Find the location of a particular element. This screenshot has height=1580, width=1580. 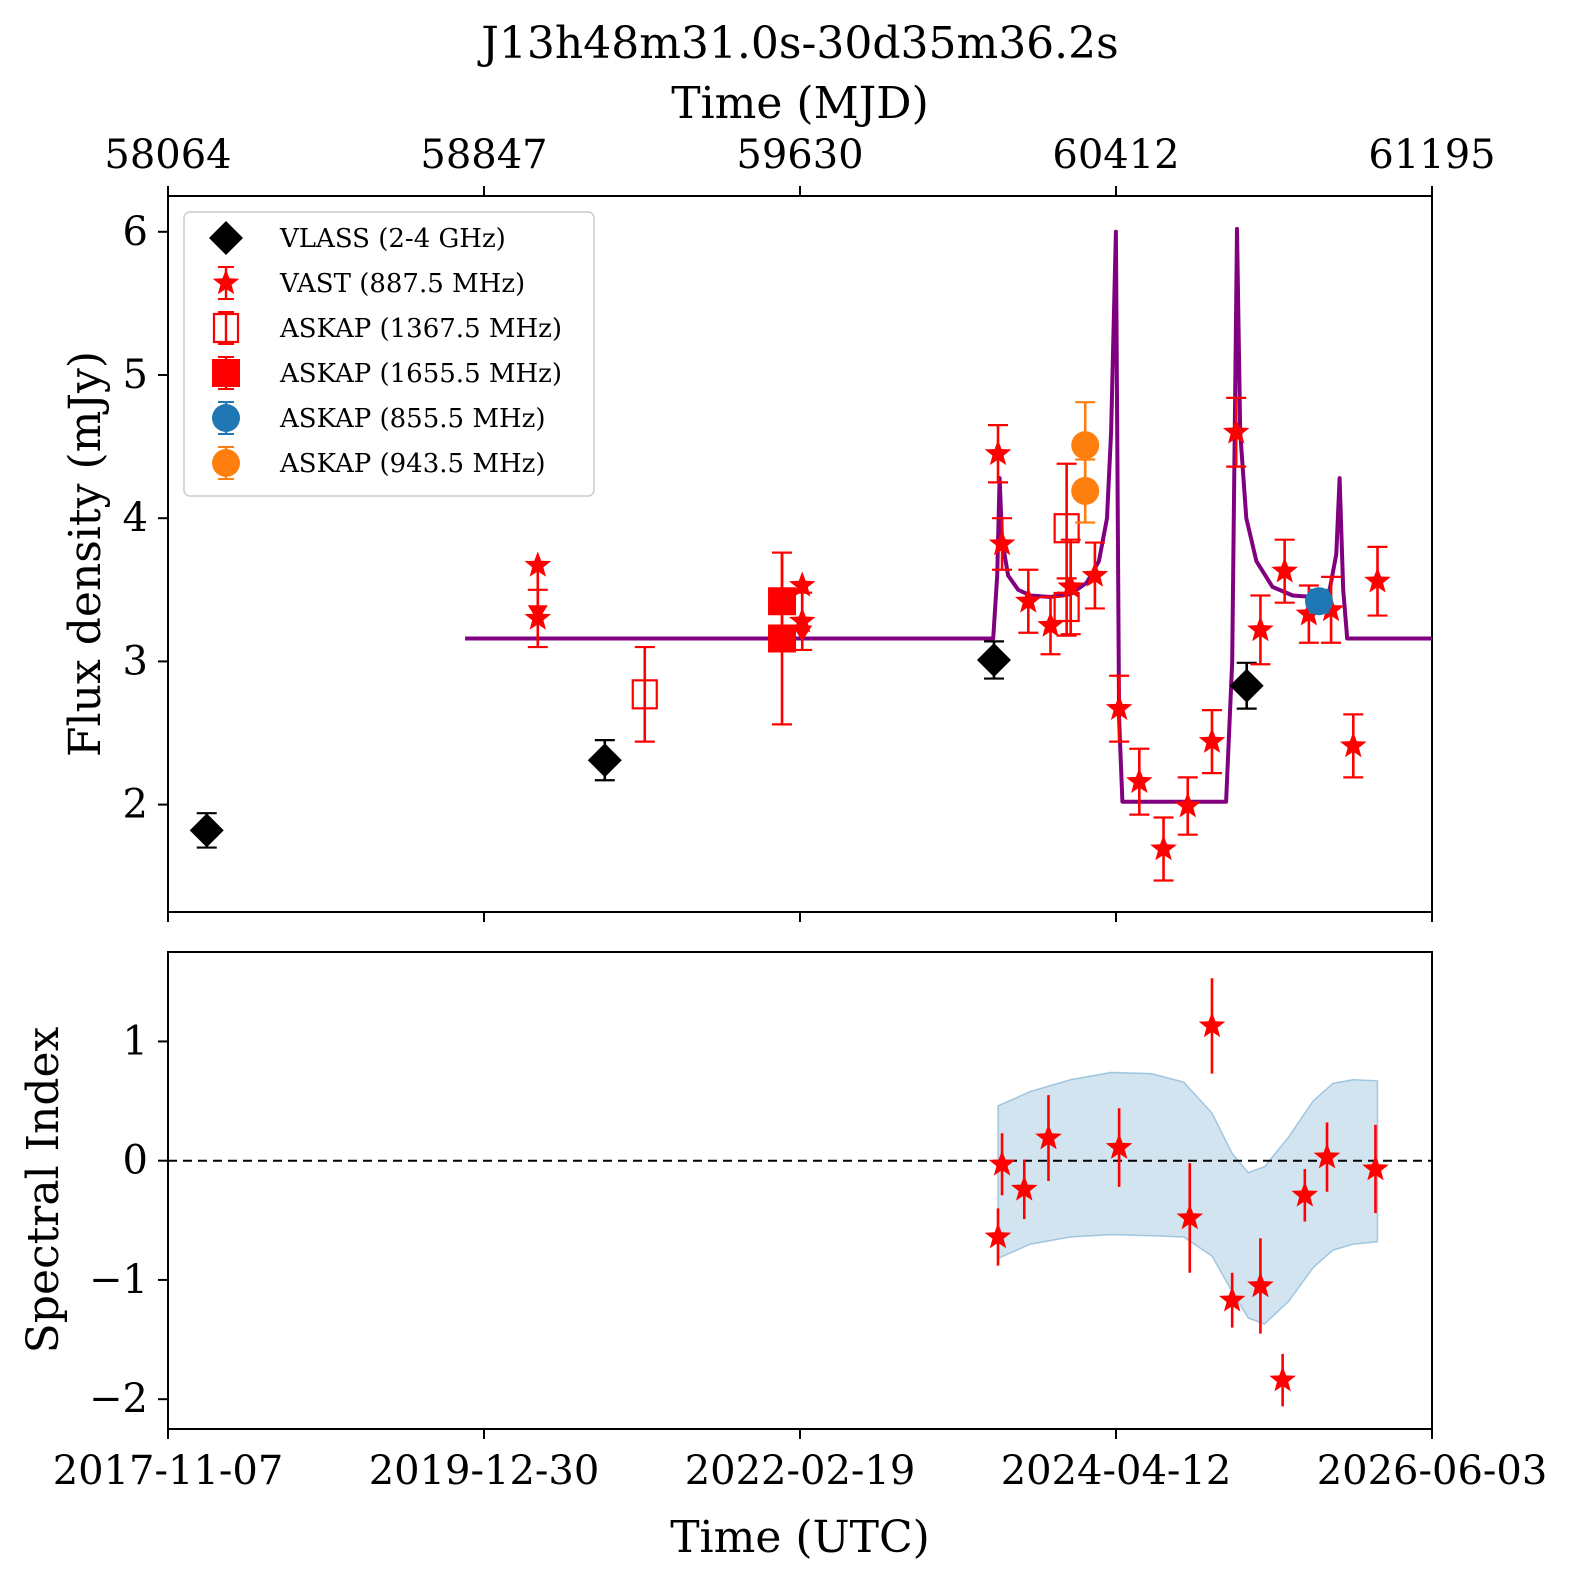

top-x-tick-label: 60412 is located at coordinates (1115, 155).